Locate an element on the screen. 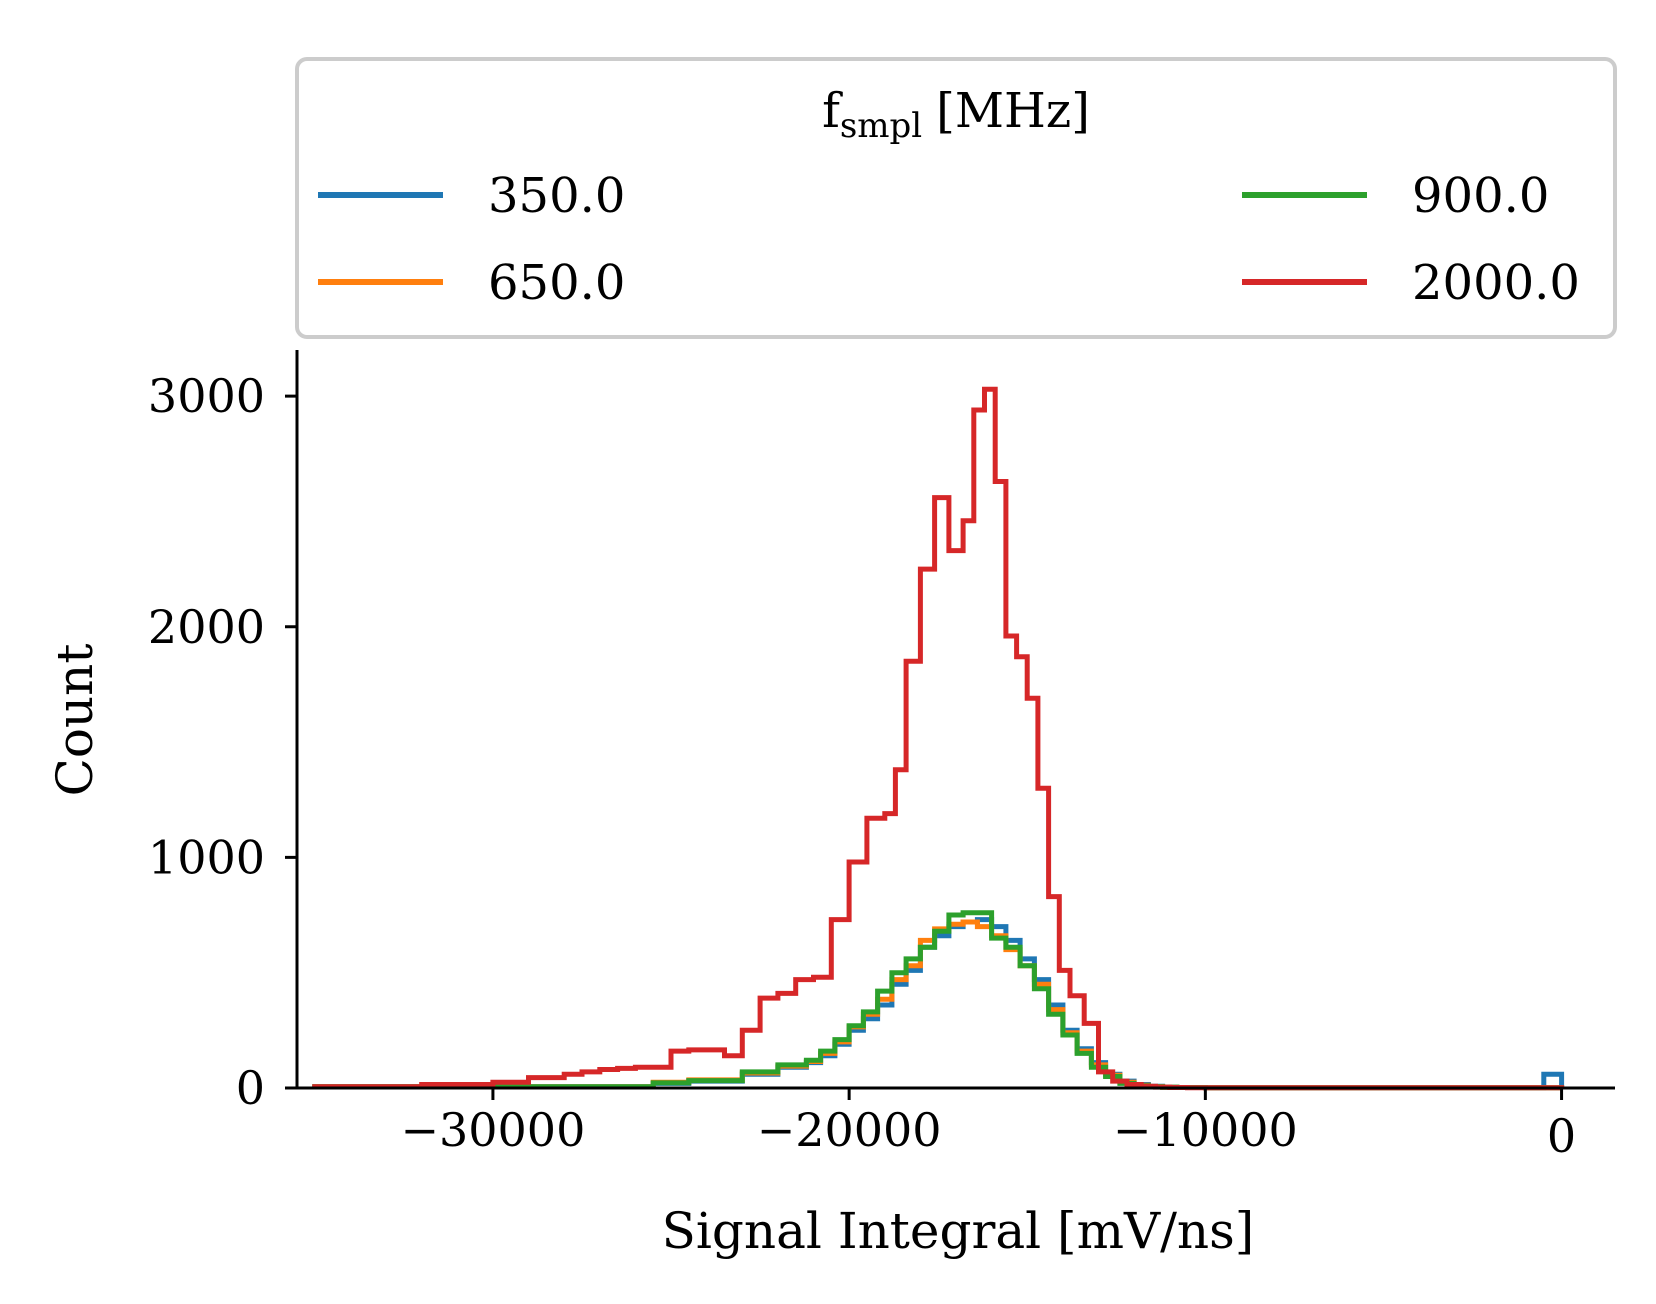 Image resolution: width=1656 pixels, height=1304 pixels. legend-entries: 350.0 650.0 900.0 2000.0 is located at coordinates (949, 239).